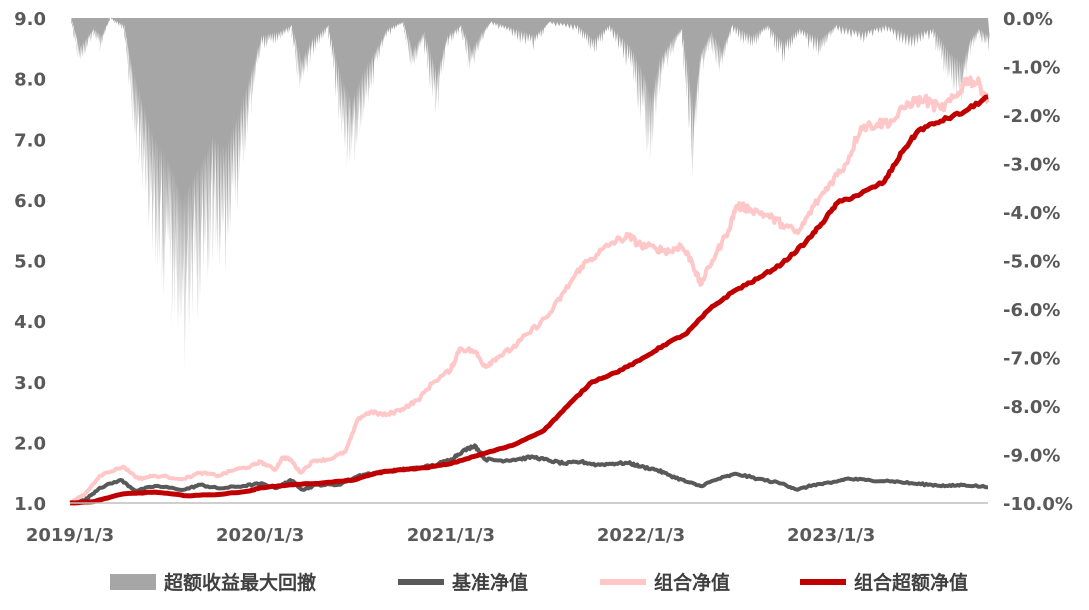  What do you see at coordinates (133, 582) in the screenshot?
I see `legend-swatch-drawdown` at bounding box center [133, 582].